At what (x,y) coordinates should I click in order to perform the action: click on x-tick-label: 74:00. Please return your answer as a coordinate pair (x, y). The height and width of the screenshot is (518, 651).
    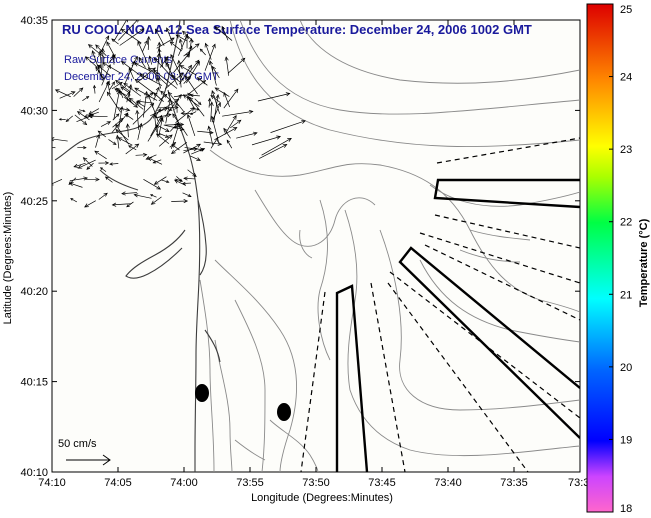
    Looking at the image, I should click on (184, 483).